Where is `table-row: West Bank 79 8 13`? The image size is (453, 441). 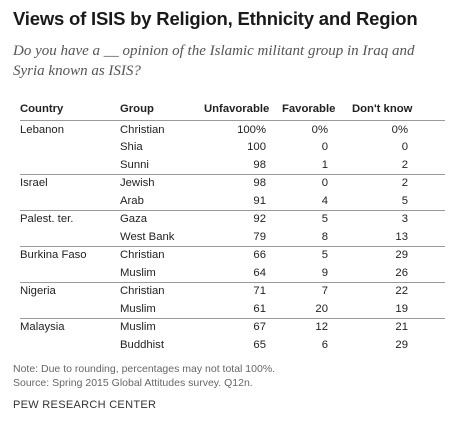 table-row: West Bank 79 8 13 is located at coordinates (232, 237).